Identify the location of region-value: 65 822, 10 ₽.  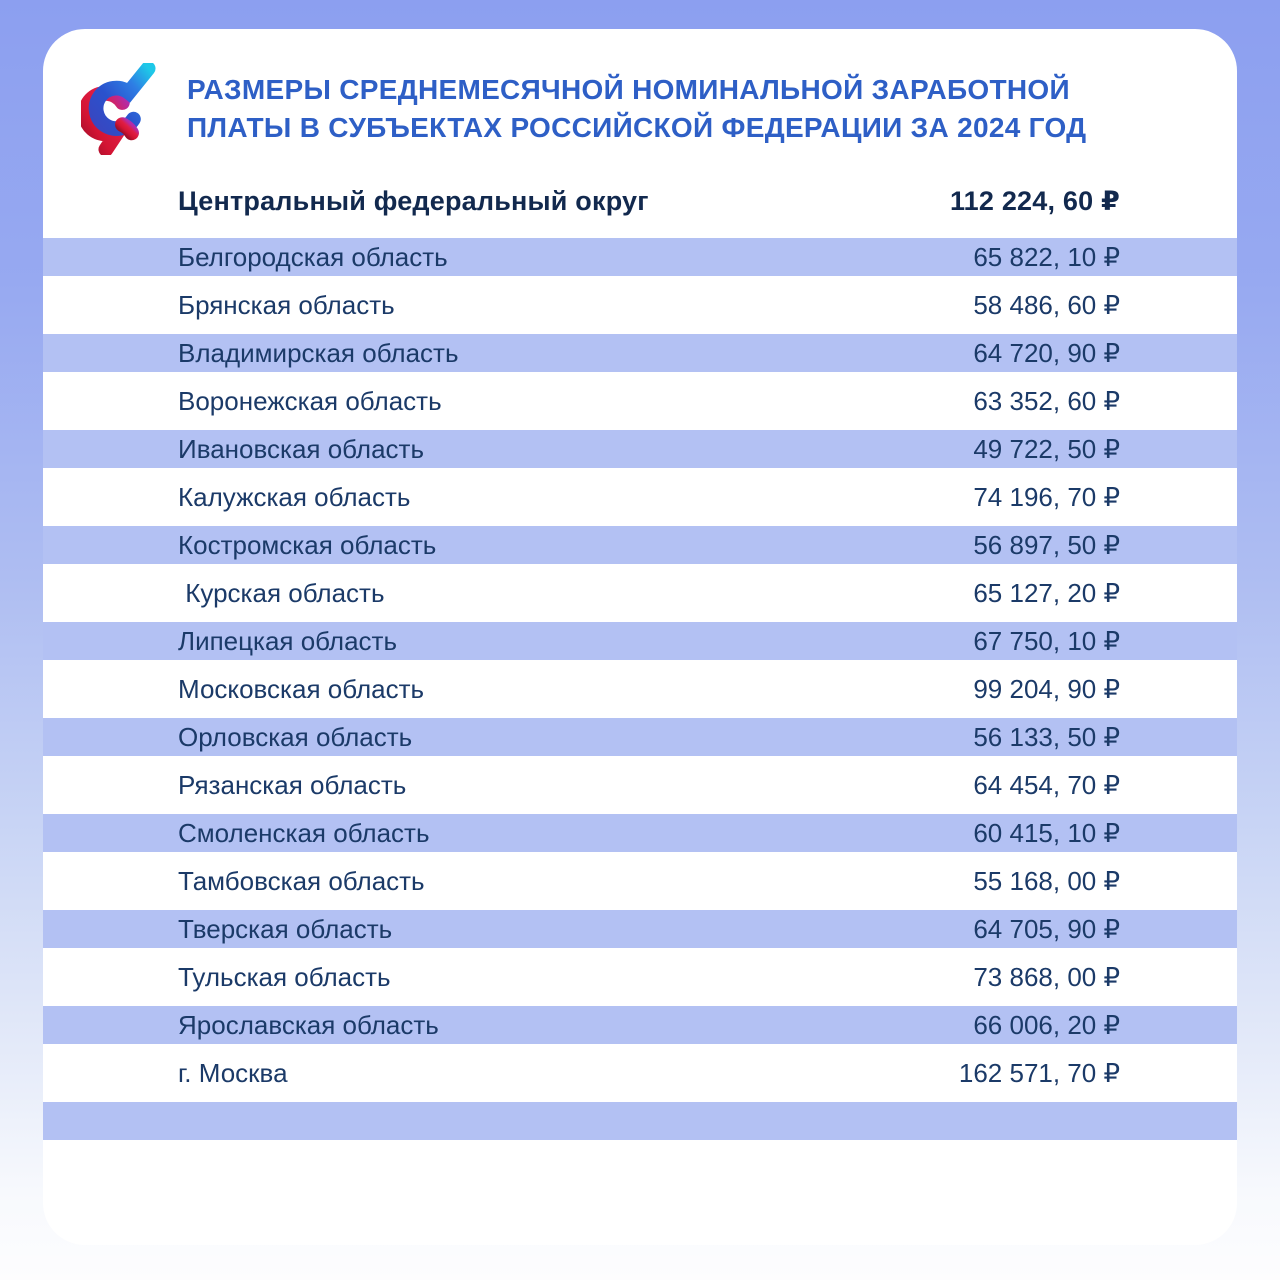
(1046, 256).